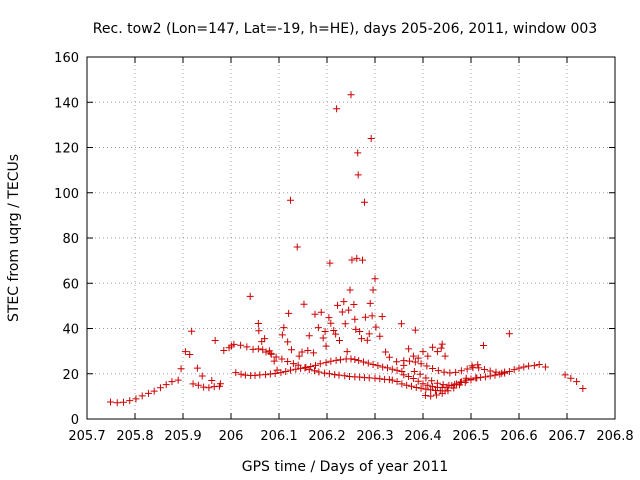 This screenshot has height=480, width=640. Describe the element at coordinates (278, 436) in the screenshot. I see `x-tick-label: 206.1` at that location.